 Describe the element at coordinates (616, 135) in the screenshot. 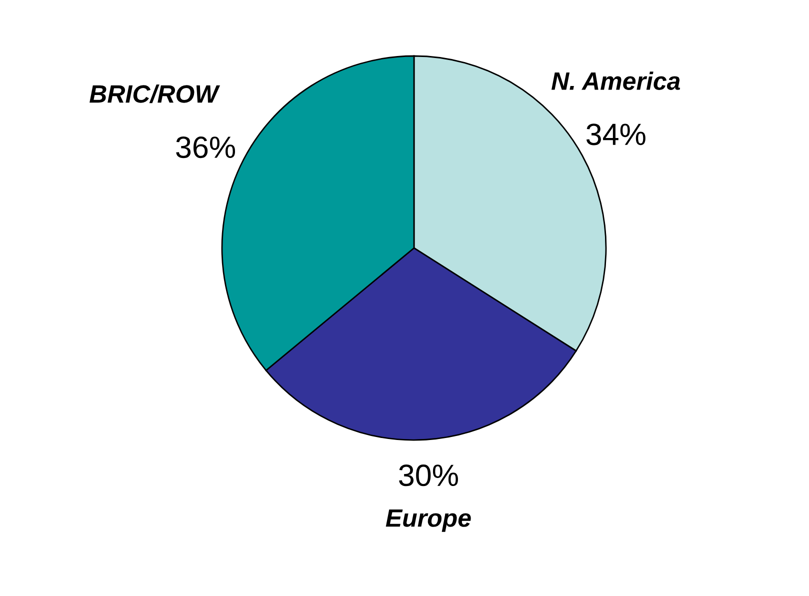

I see `data-label: 34%` at that location.